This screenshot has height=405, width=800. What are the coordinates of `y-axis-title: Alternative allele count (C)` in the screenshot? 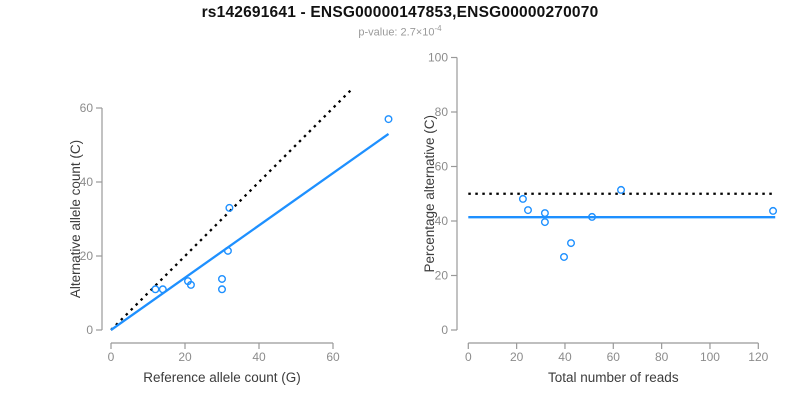 It's located at (75, 219).